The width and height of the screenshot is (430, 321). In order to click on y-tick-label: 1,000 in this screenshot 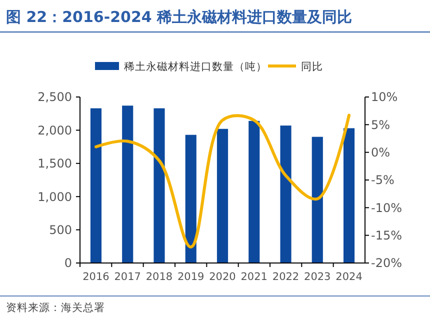, I will do `click(55, 197)`.